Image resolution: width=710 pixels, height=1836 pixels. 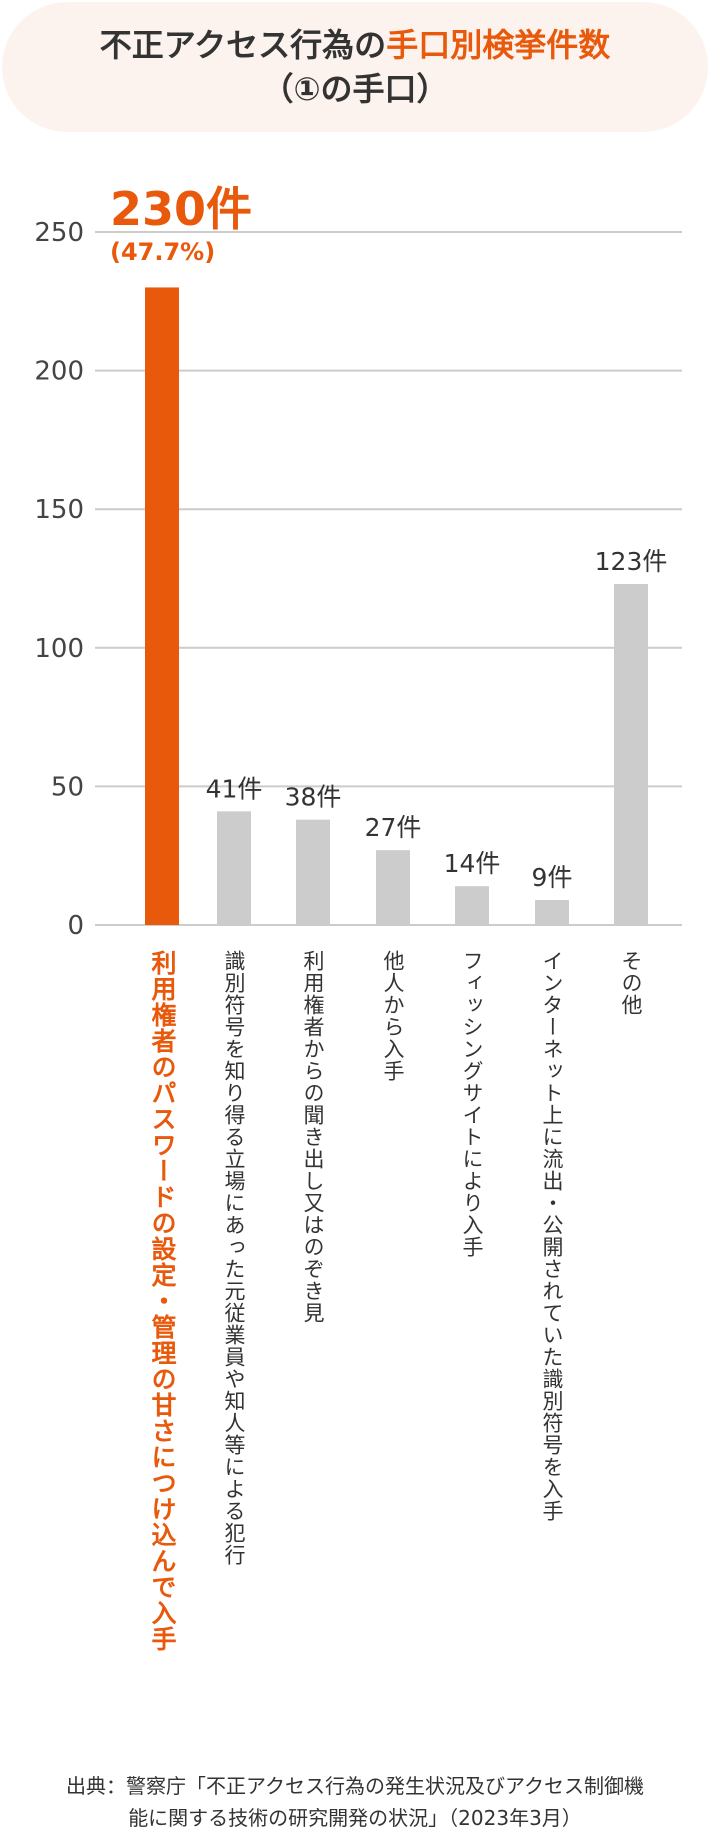 I want to click on chart-subtitle: （①の手口）, so click(x=355, y=89).